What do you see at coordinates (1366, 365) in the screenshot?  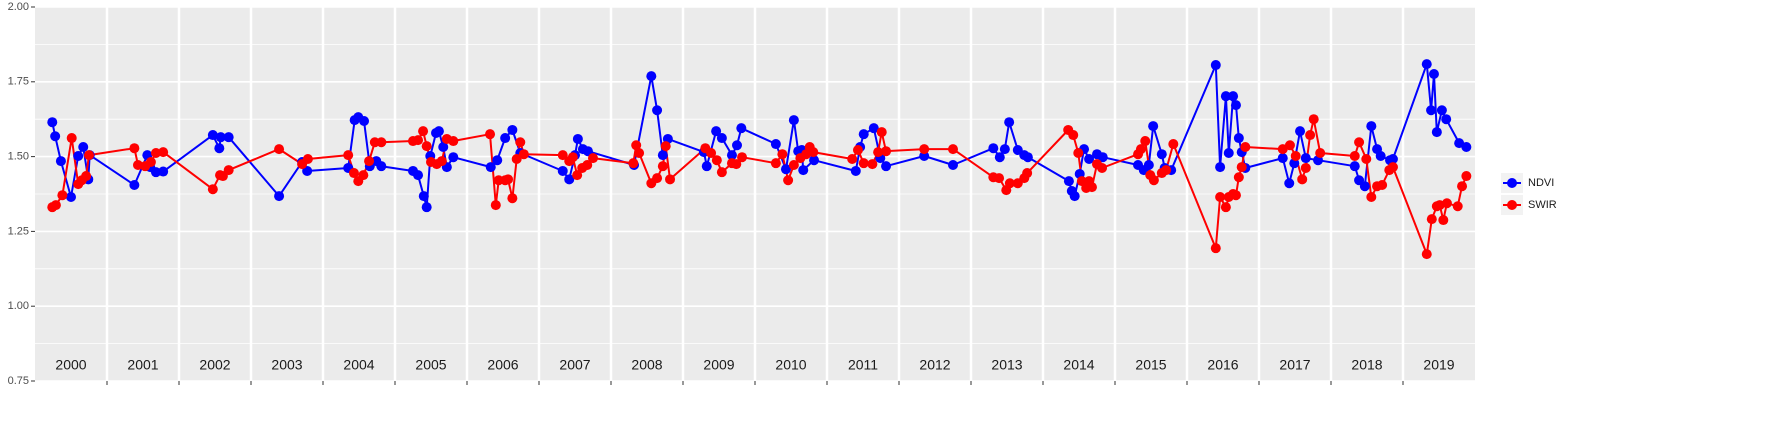 I see `facet-label: 2018` at bounding box center [1366, 365].